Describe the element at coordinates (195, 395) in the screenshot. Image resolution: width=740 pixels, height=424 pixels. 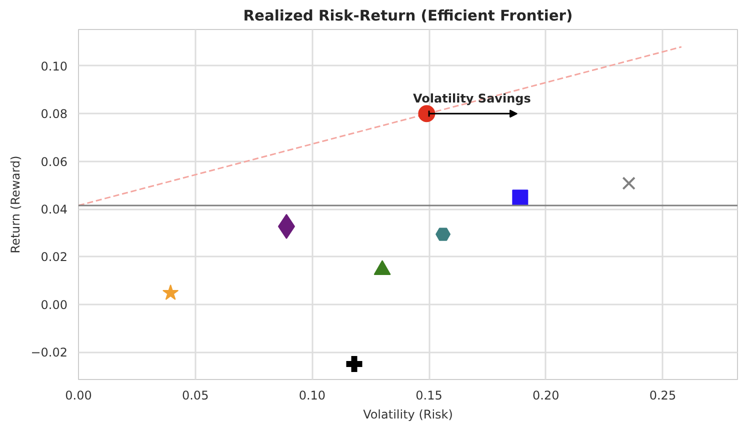
I see `x-tick-label: 0.05` at that location.